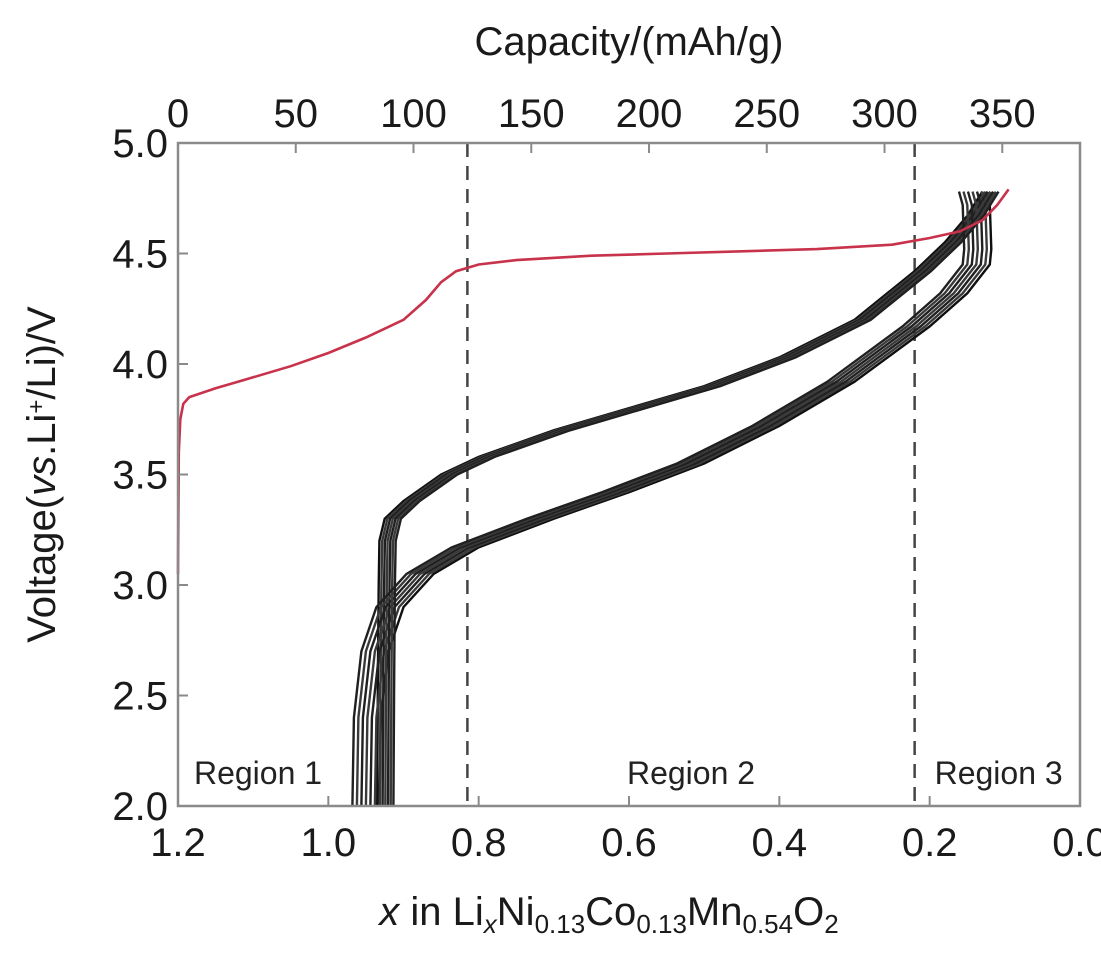  What do you see at coordinates (140, 476) in the screenshot?
I see `y-tick-label: 3.5` at bounding box center [140, 476].